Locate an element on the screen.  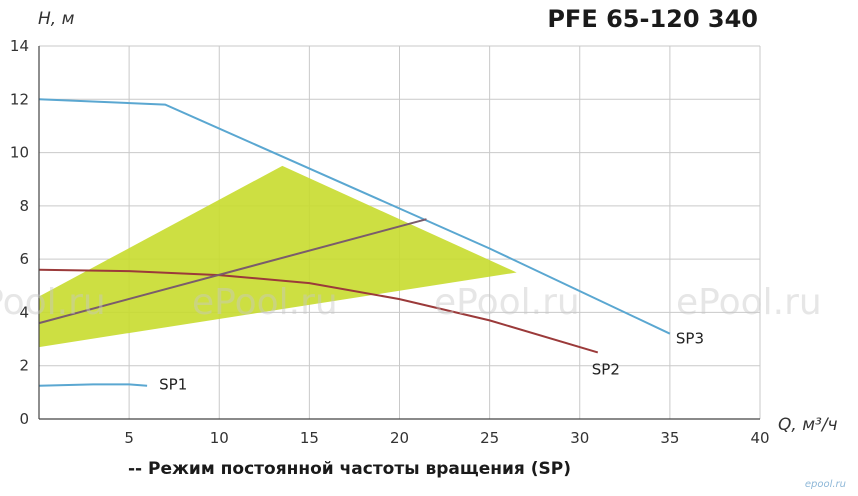
x-tick-label: 15 is located at coordinates (309, 438).